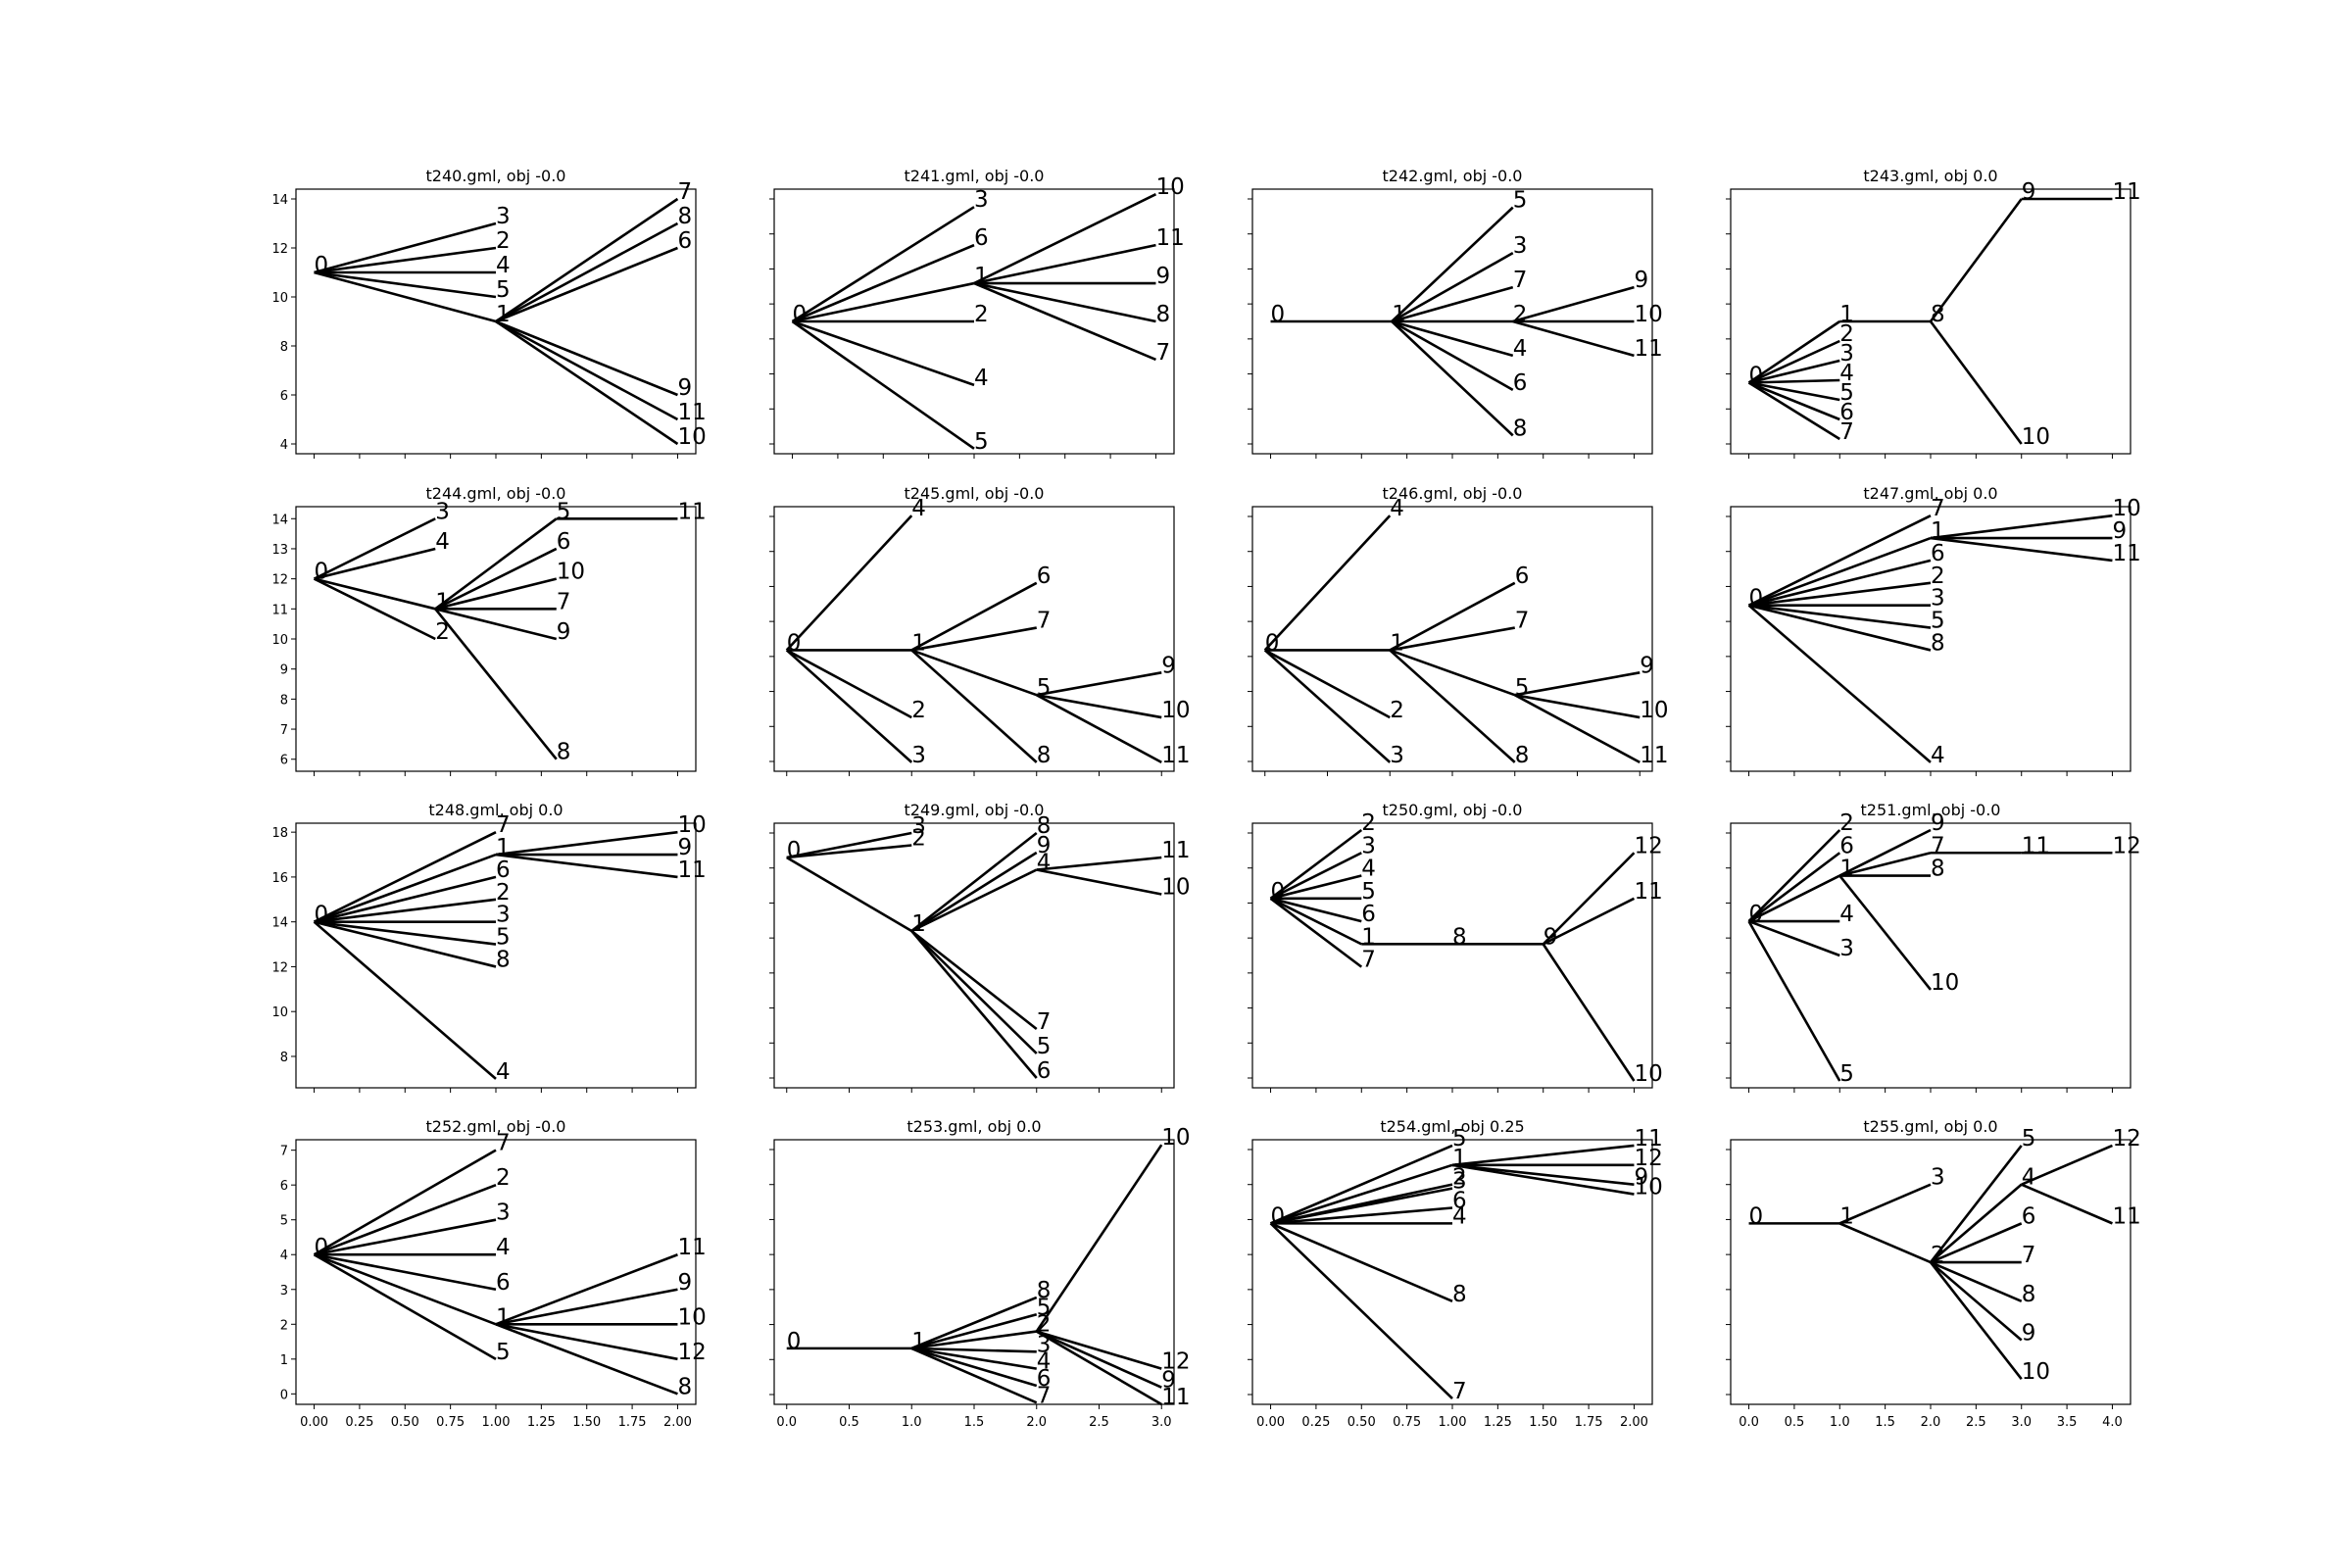  I want to click on y-tick-label: 7, so click(284, 730).